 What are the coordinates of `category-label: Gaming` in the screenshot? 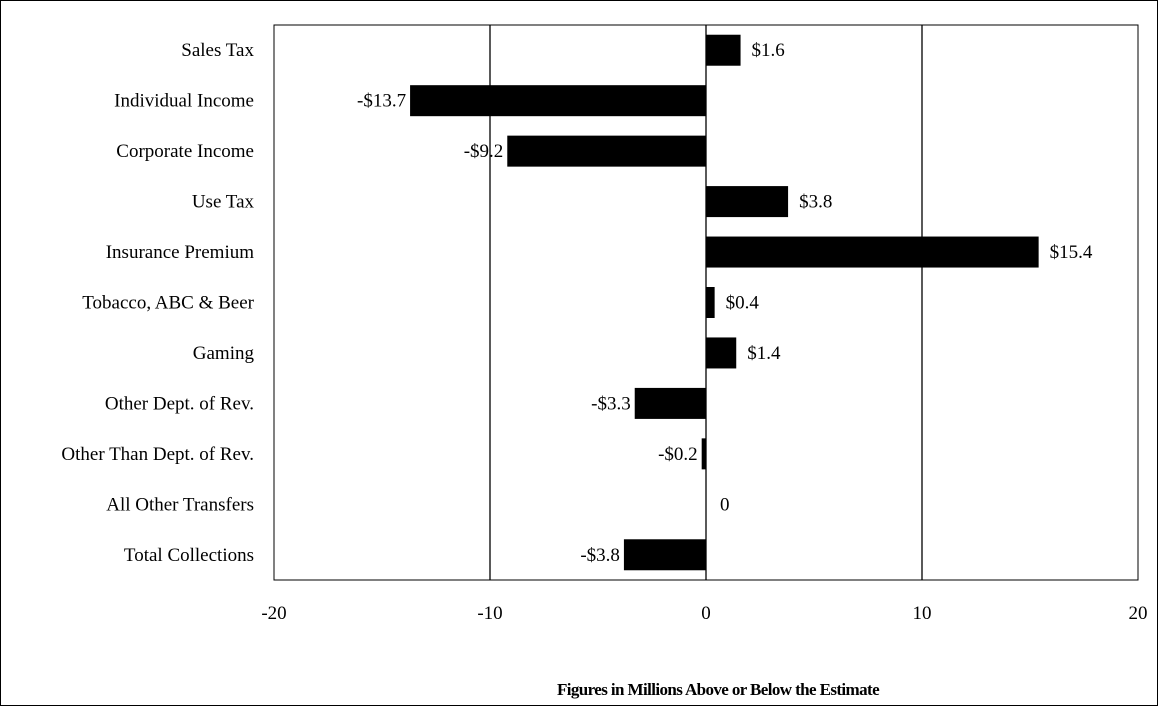 It's located at (224, 353).